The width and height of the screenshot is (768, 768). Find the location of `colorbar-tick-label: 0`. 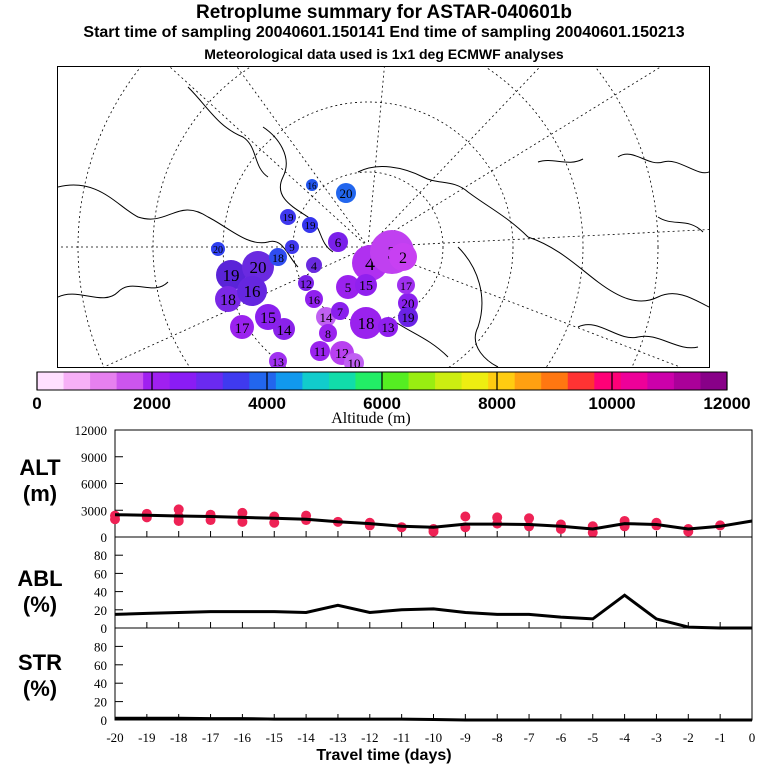

colorbar-tick-label: 0 is located at coordinates (36, 403).